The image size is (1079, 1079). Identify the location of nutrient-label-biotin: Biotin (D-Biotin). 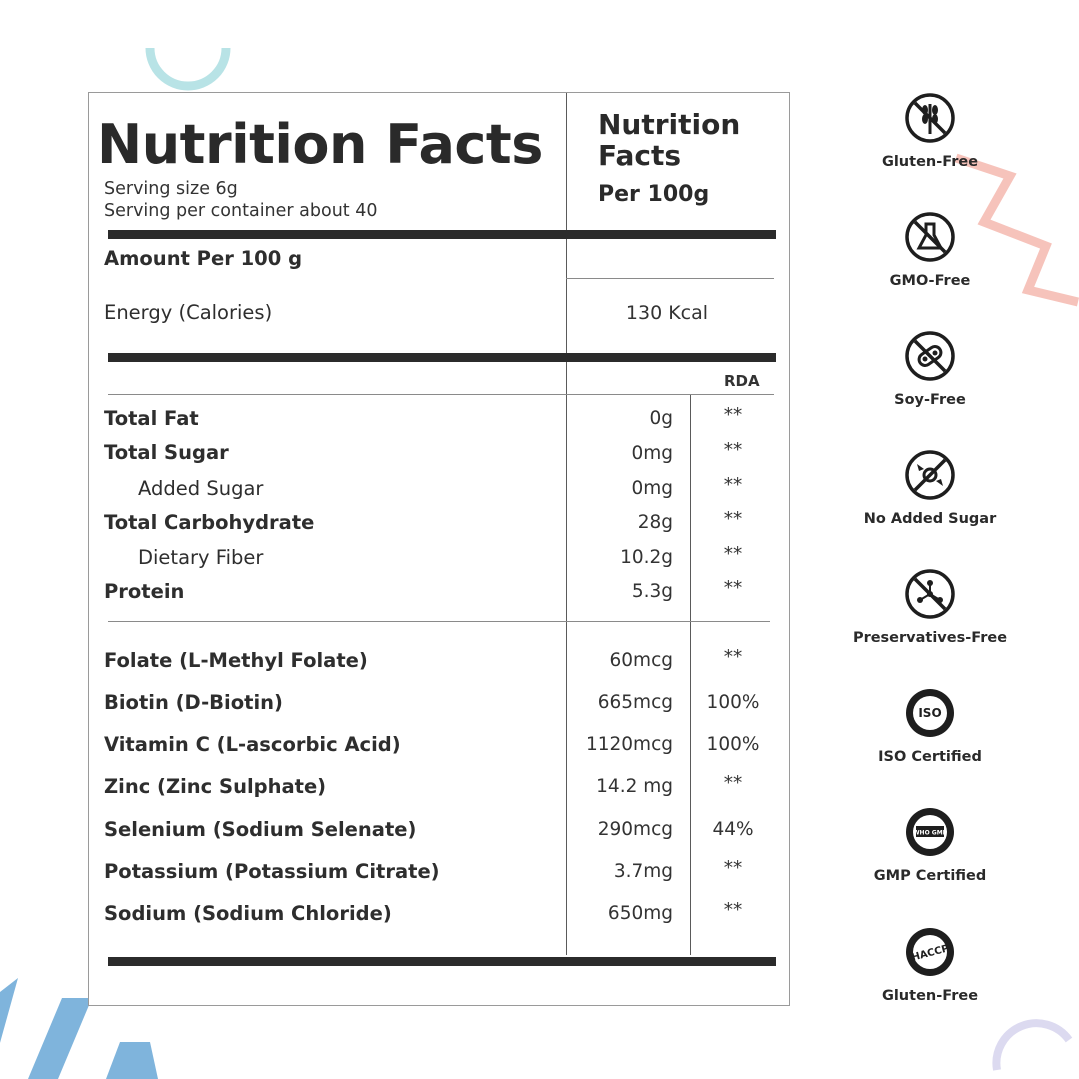
(193, 702).